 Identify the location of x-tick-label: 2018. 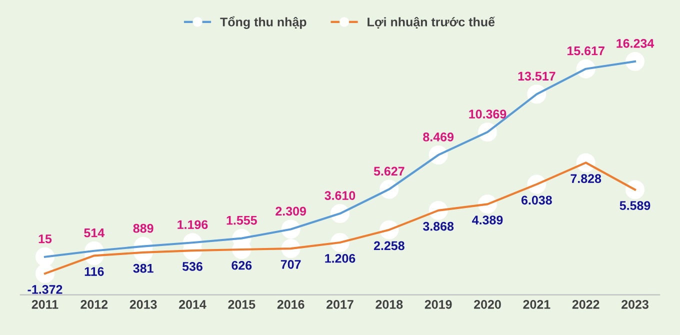
(389, 304).